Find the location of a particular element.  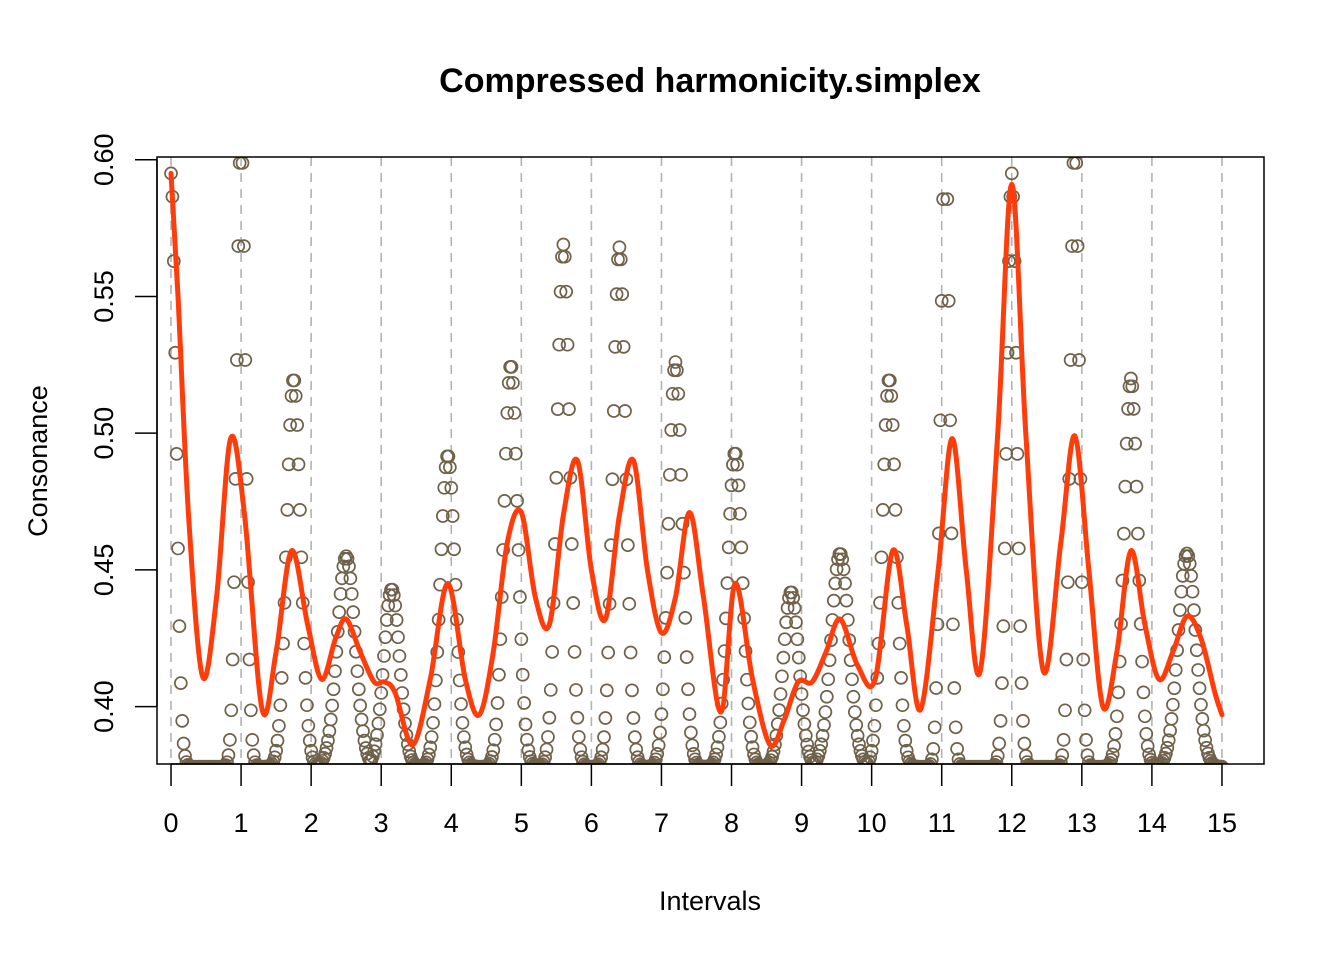

x-tick-label-13: 13 is located at coordinates (1082, 823).